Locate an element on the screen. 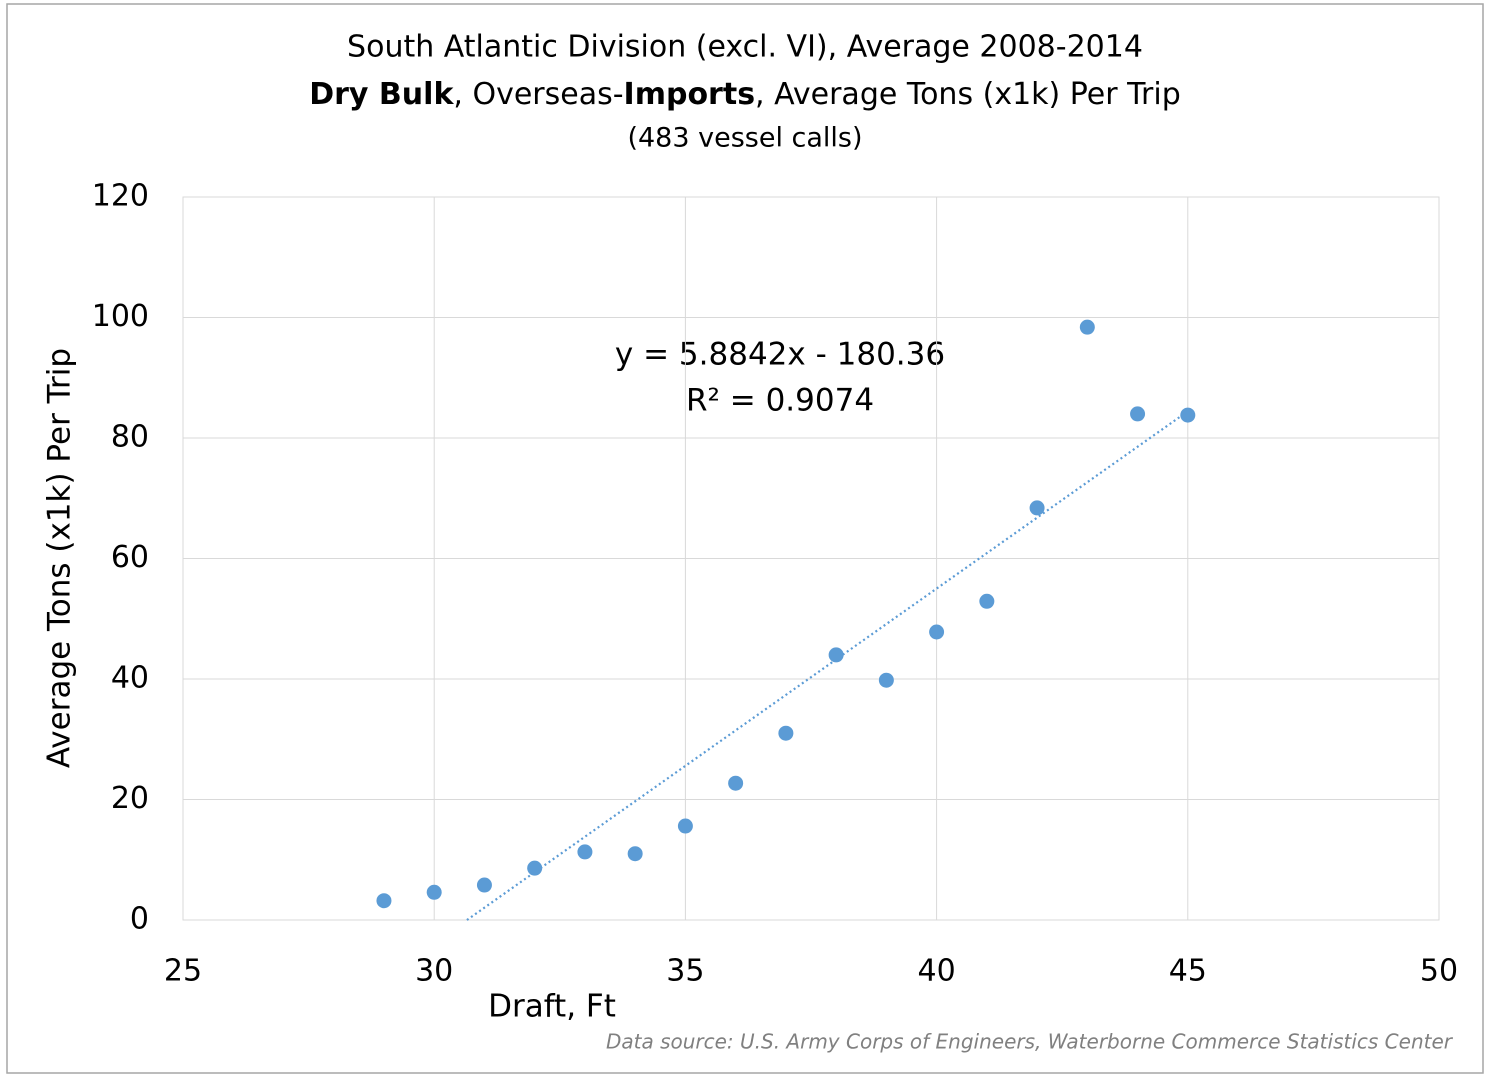 This screenshot has height=1075, width=1485. subtitle-part: Imports is located at coordinates (690, 94).